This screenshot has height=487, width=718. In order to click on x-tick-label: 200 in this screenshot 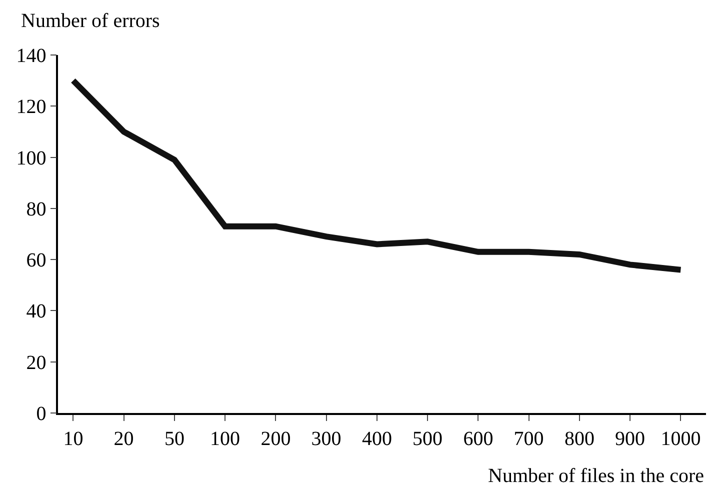, I will do `click(275, 439)`.